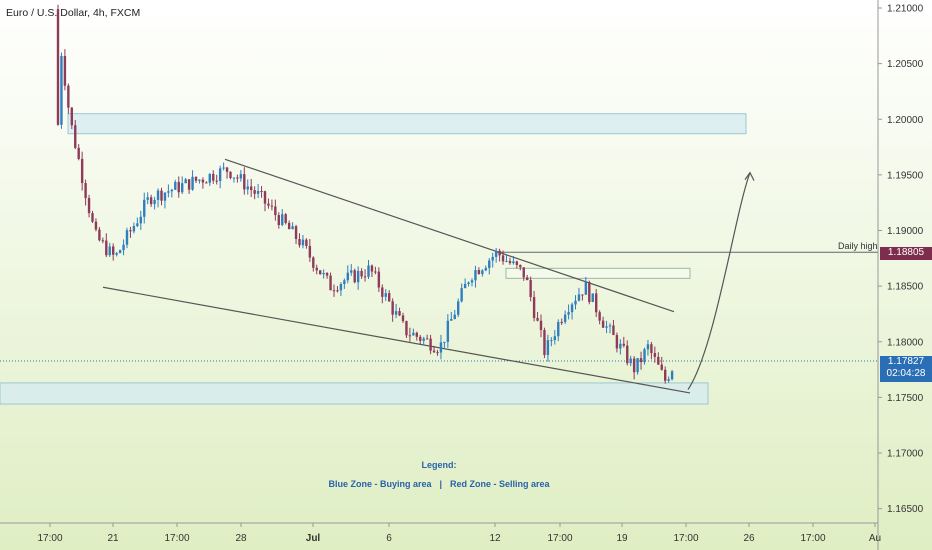  I want to click on current-price-tag: 1.17827 02:04:28, so click(906, 369).